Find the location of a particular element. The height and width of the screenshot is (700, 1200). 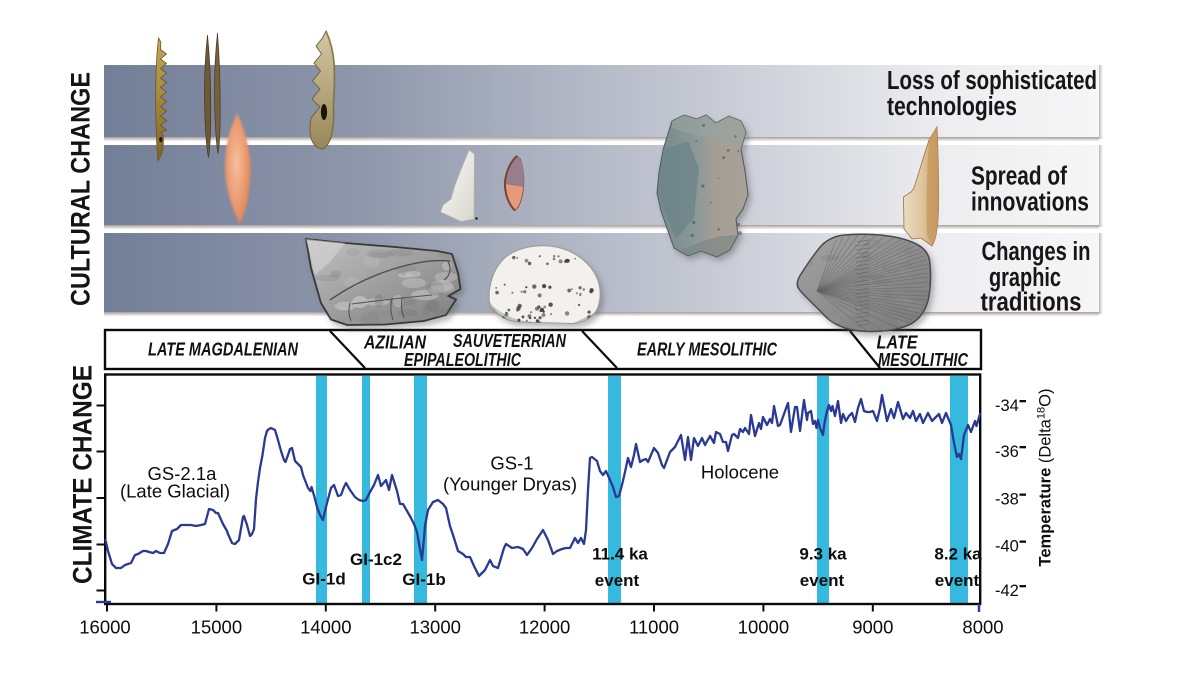

svg-text: EPIPALEOLITHIC is located at coordinates (463, 360).